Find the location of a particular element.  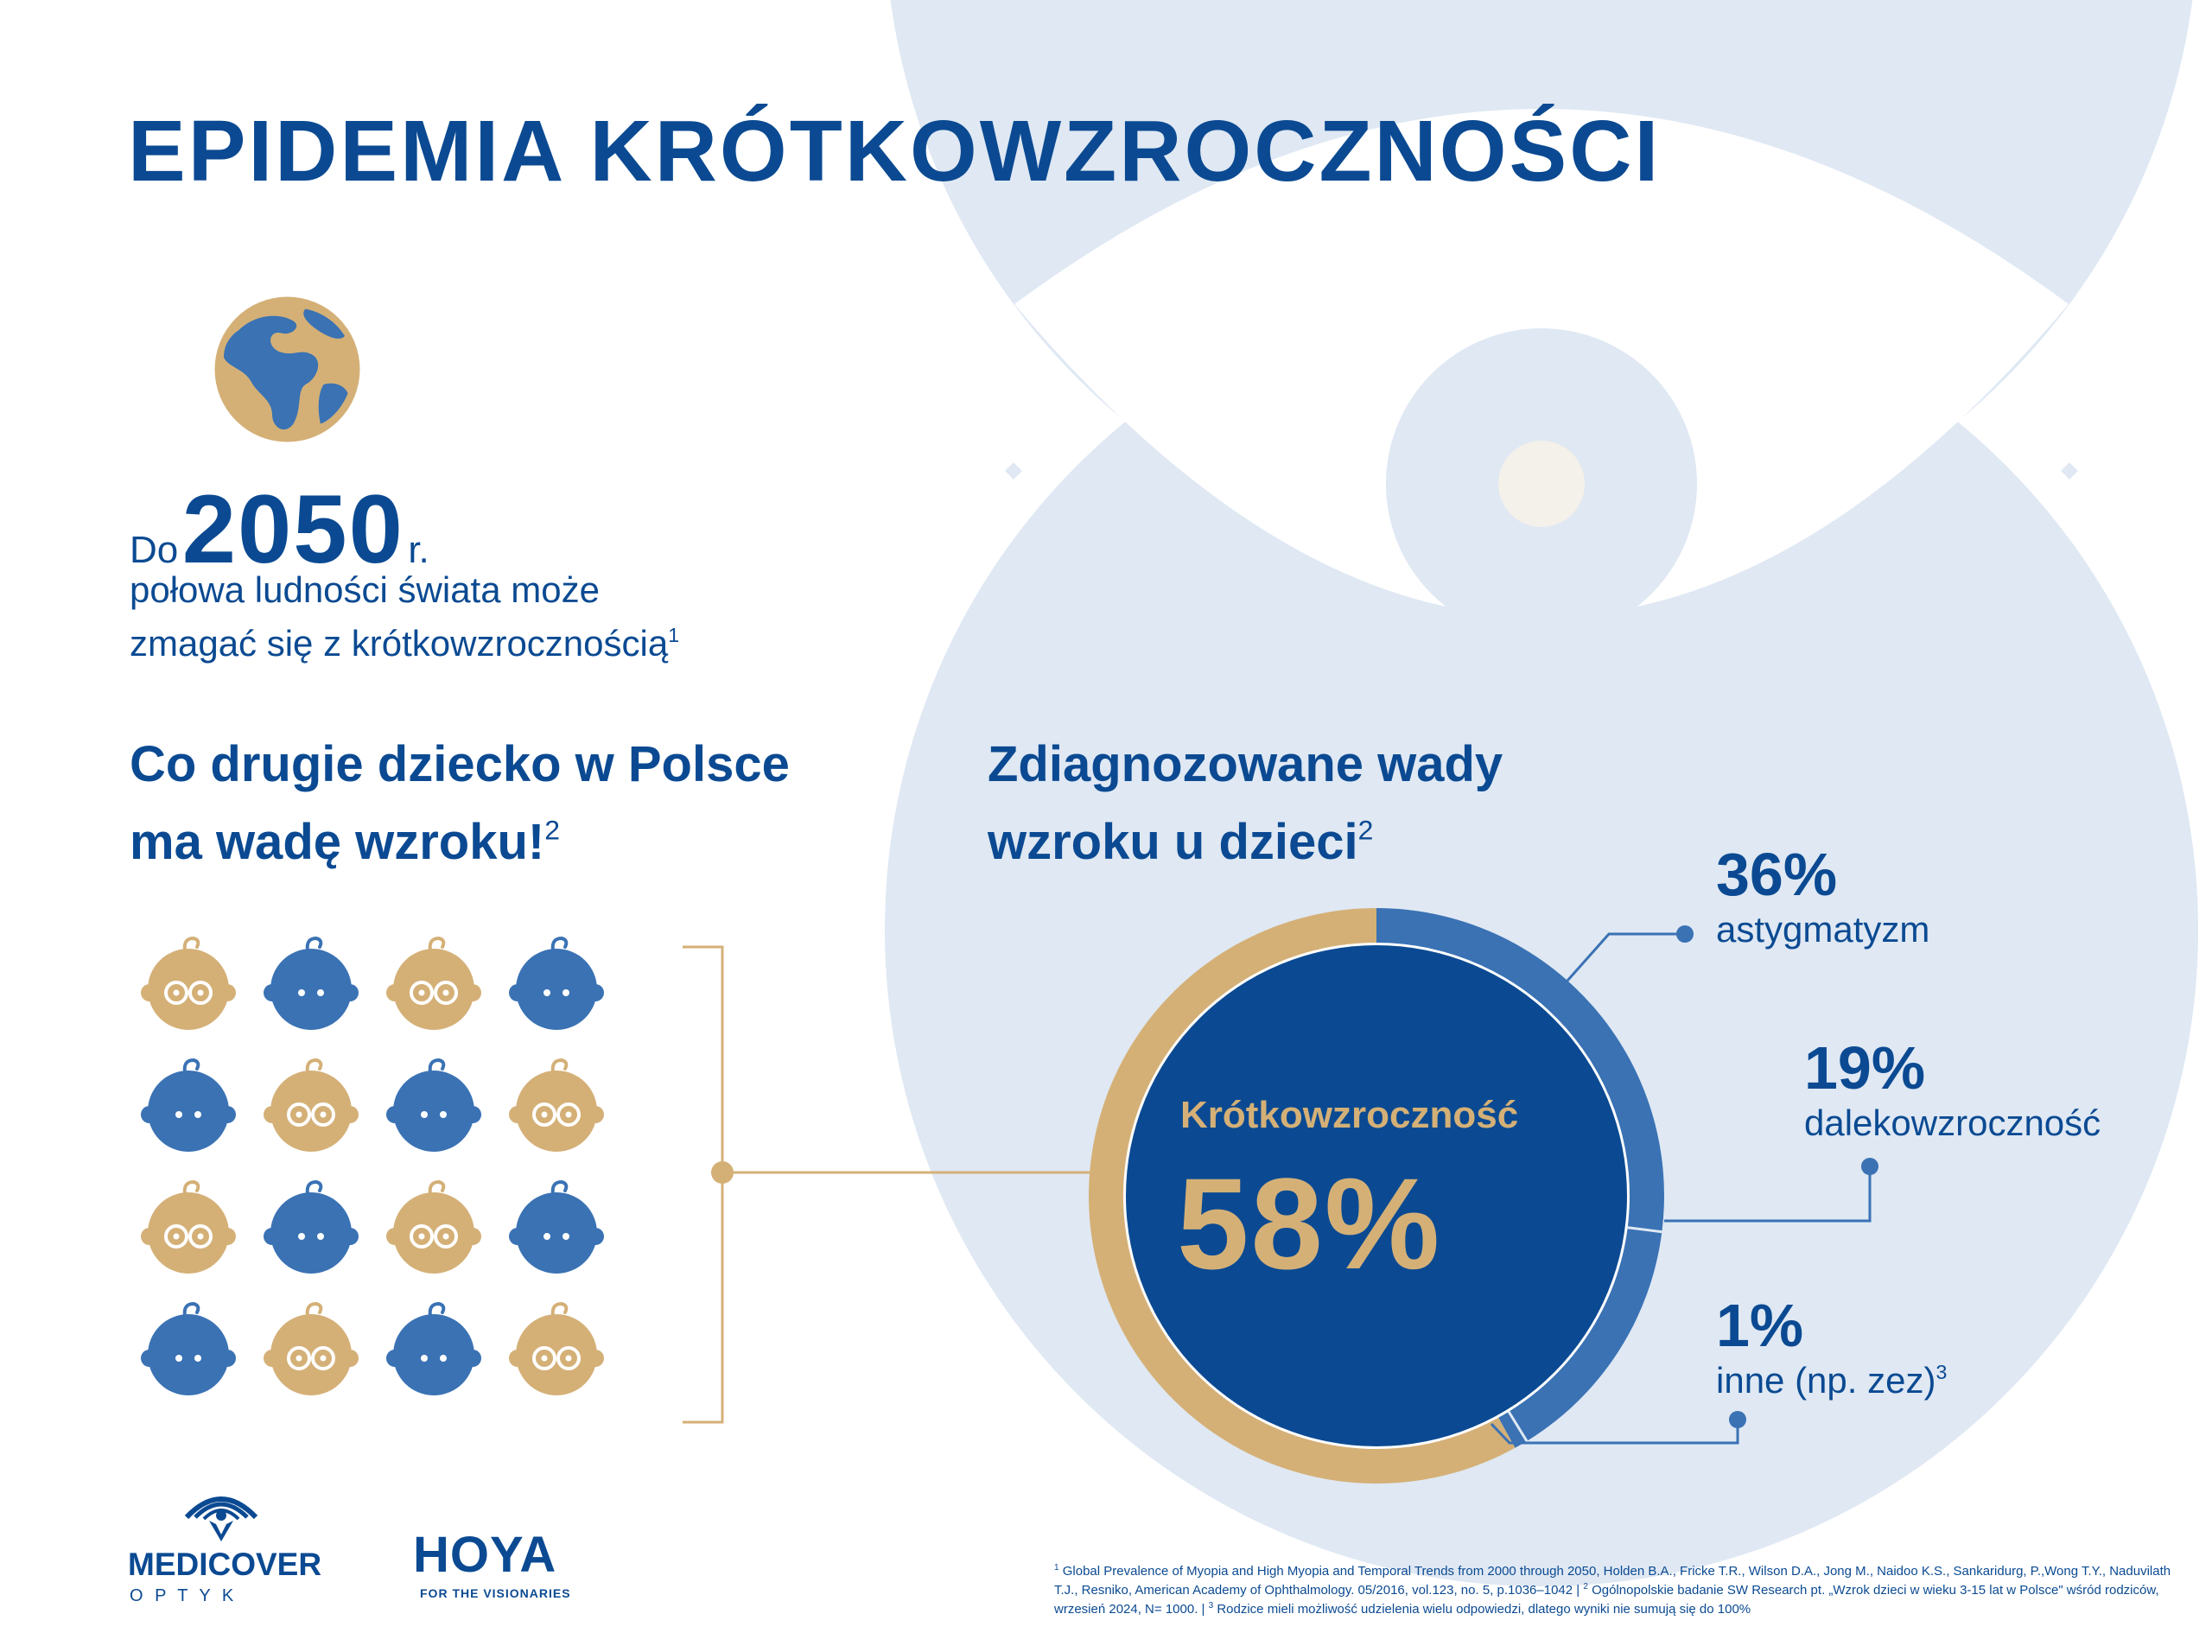

footnote-number: 3 is located at coordinates (1211, 1606).